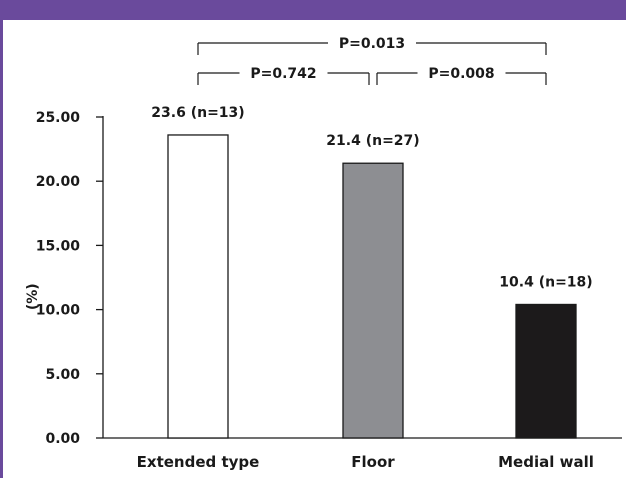  I want to click on data-label: 21.4 (n=27), so click(372, 141).